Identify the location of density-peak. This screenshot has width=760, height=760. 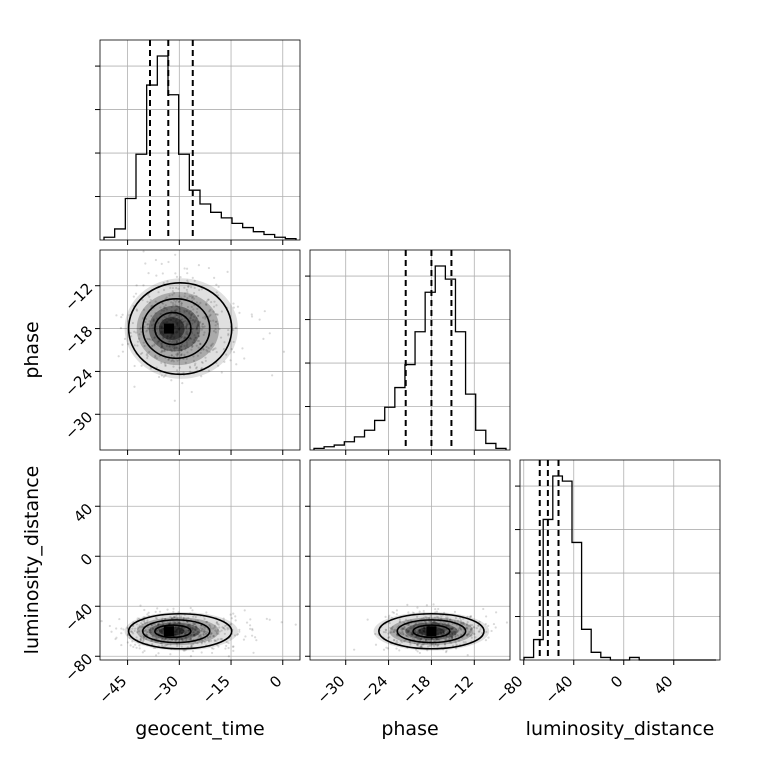
(168, 328).